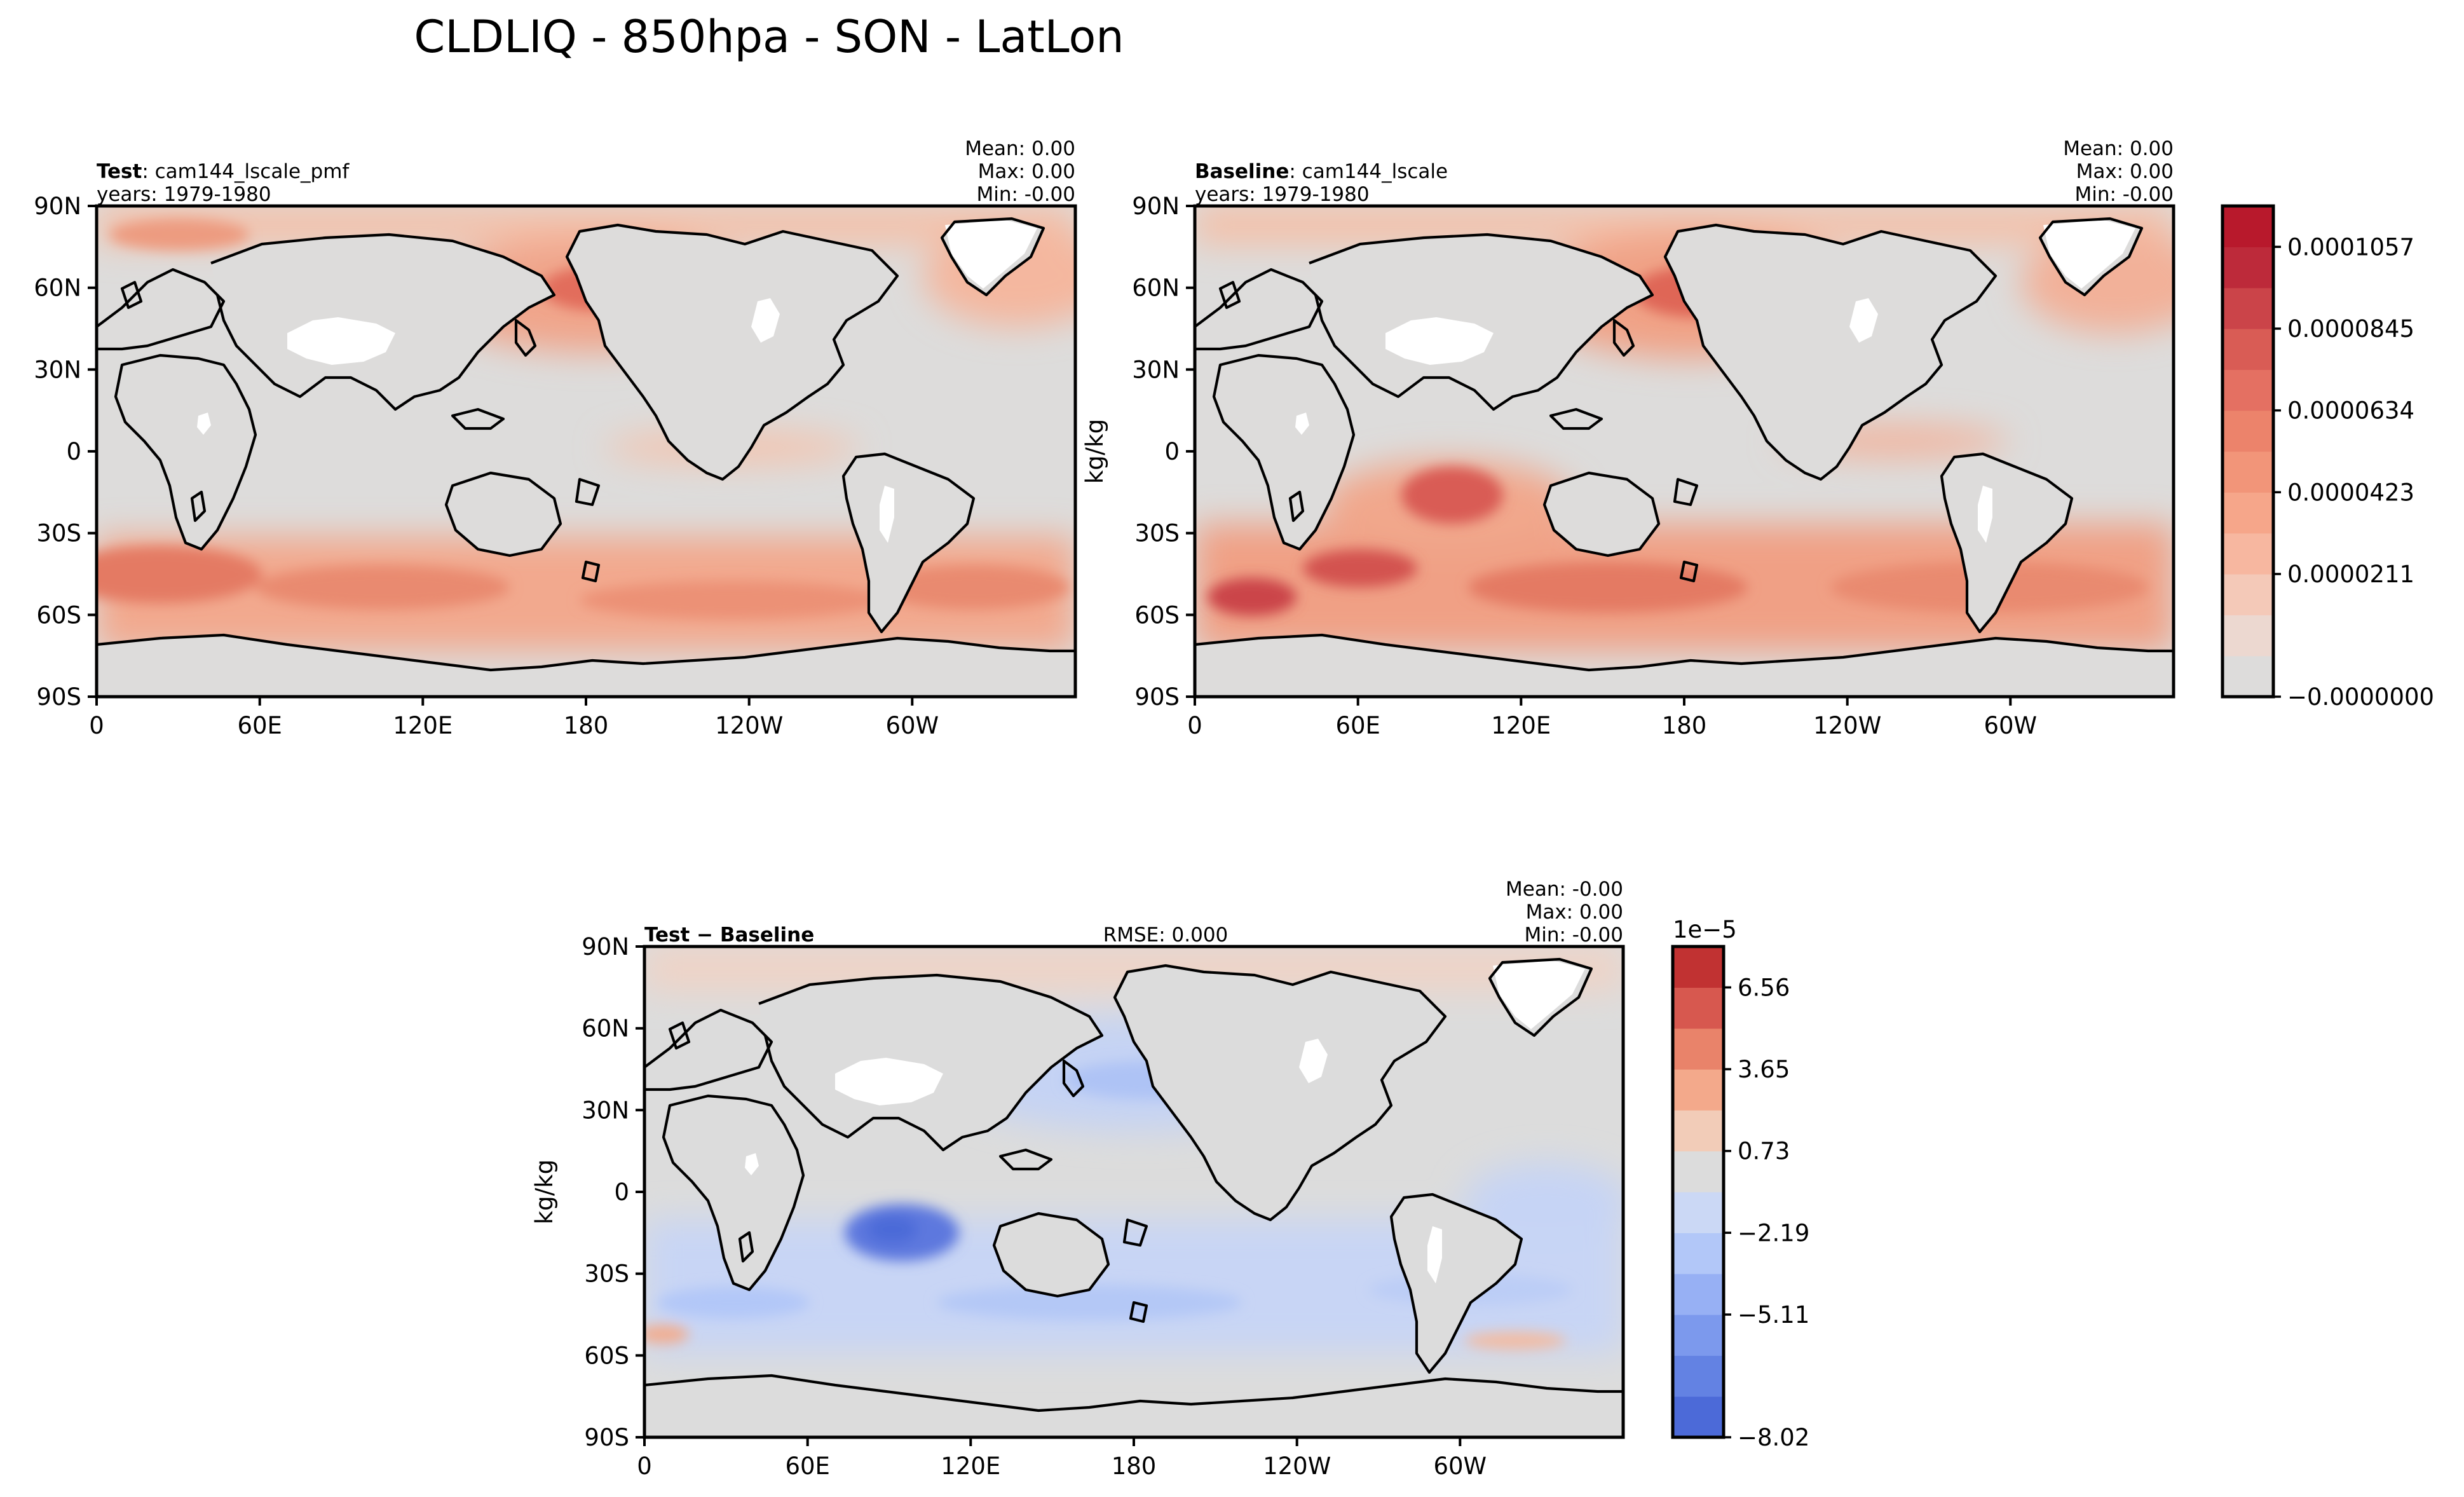 The height and width of the screenshot is (1497, 2464). I want to click on y-axis-units: kg/kg, so click(1094, 451).